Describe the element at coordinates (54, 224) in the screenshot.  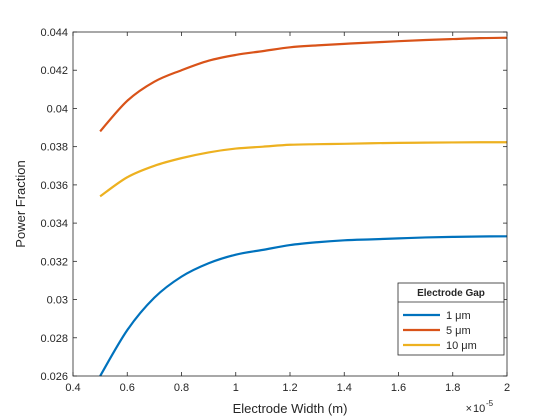
I see `y-tick-label: 0.034` at that location.